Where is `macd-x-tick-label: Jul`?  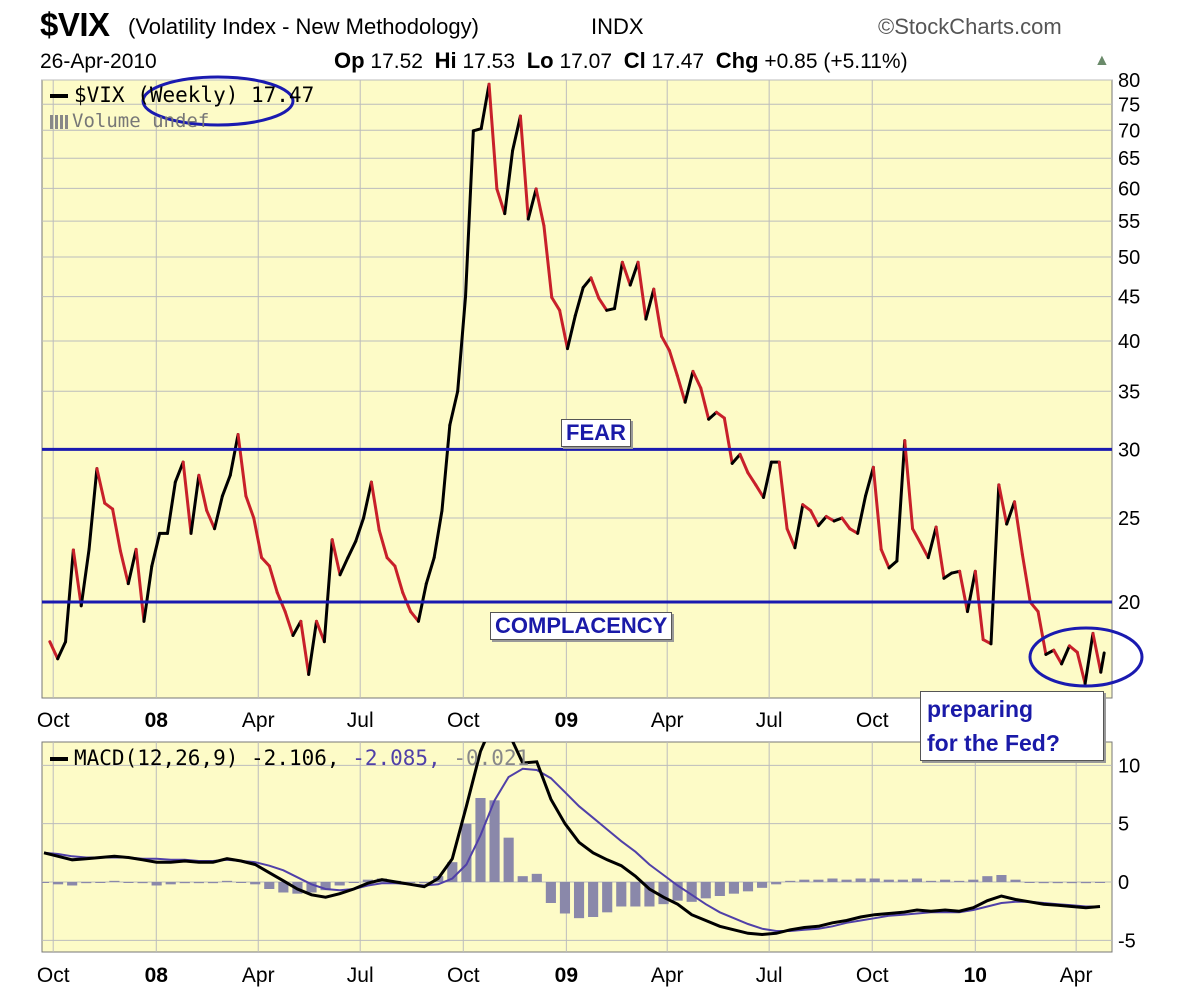 macd-x-tick-label: Jul is located at coordinates (769, 975).